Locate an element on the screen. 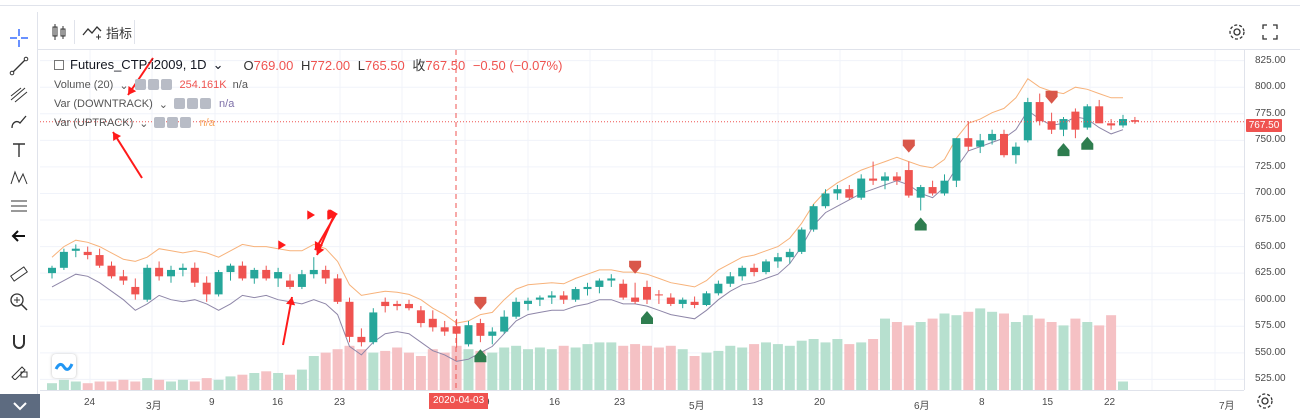 This screenshot has width=1300, height=418. indicator-name: Volume (20) is located at coordinates (84, 85).